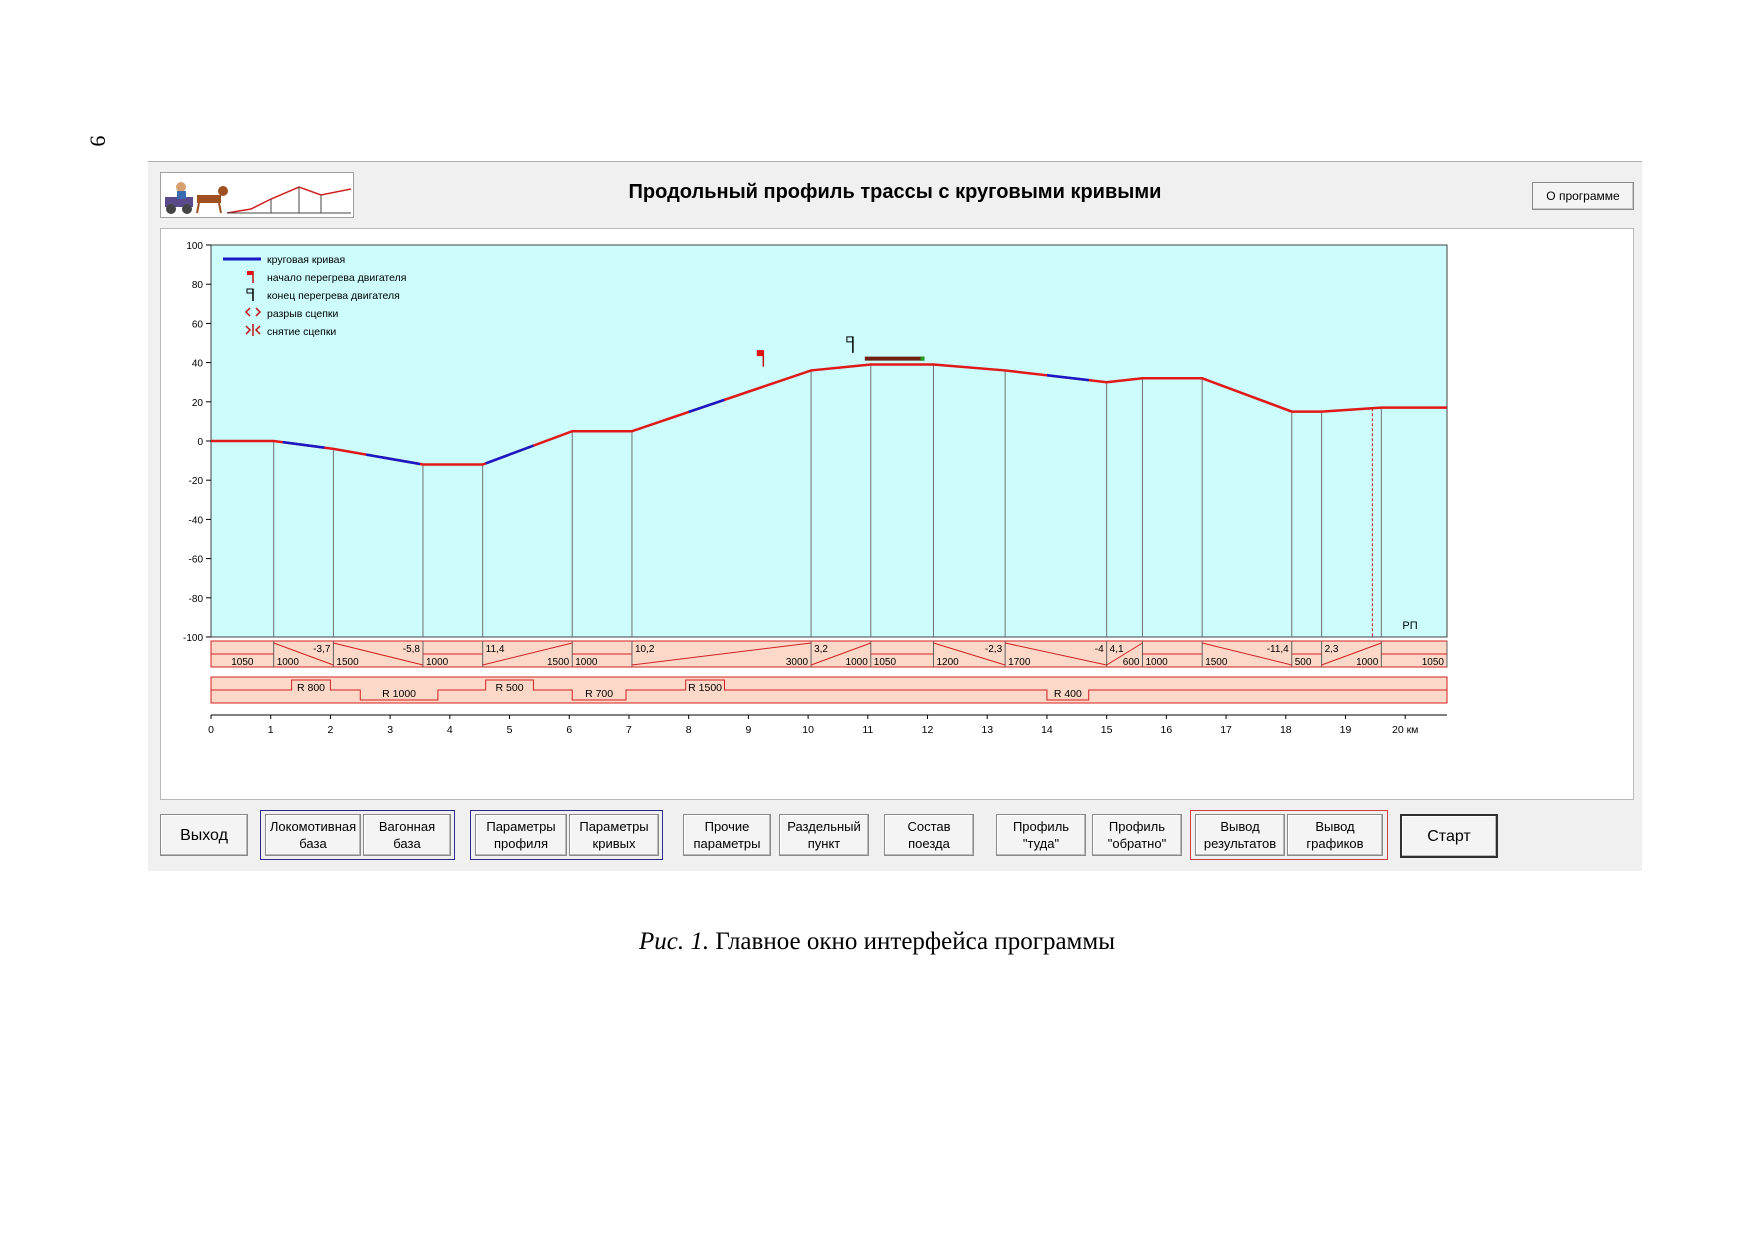 The width and height of the screenshot is (1754, 1241). What do you see at coordinates (987, 730) in the screenshot?
I see `x-tick-label: 13` at bounding box center [987, 730].